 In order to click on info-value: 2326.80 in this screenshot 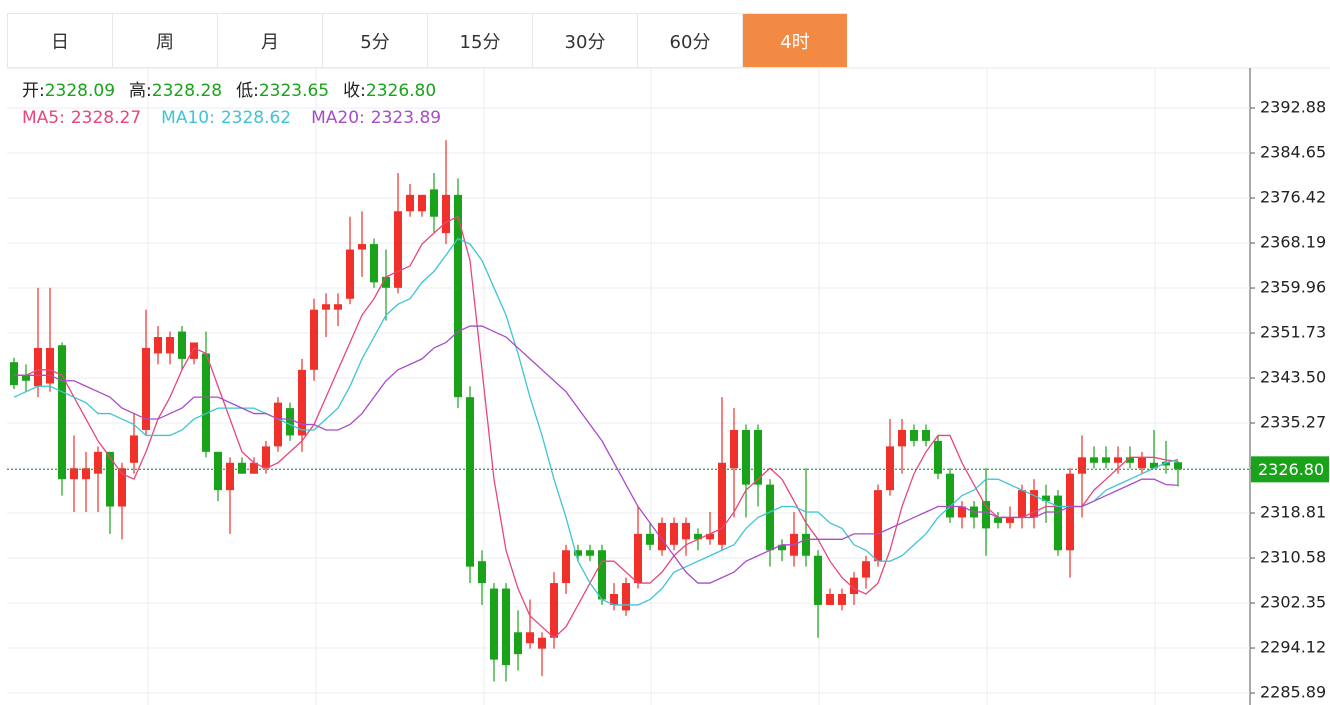, I will do `click(401, 91)`.